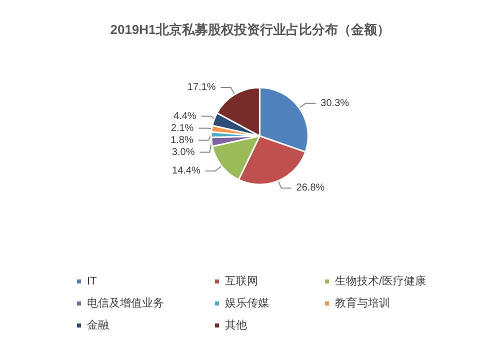 This screenshot has width=500, height=362. I want to click on legend-label: 生物技术/医疗健康, so click(380, 281).